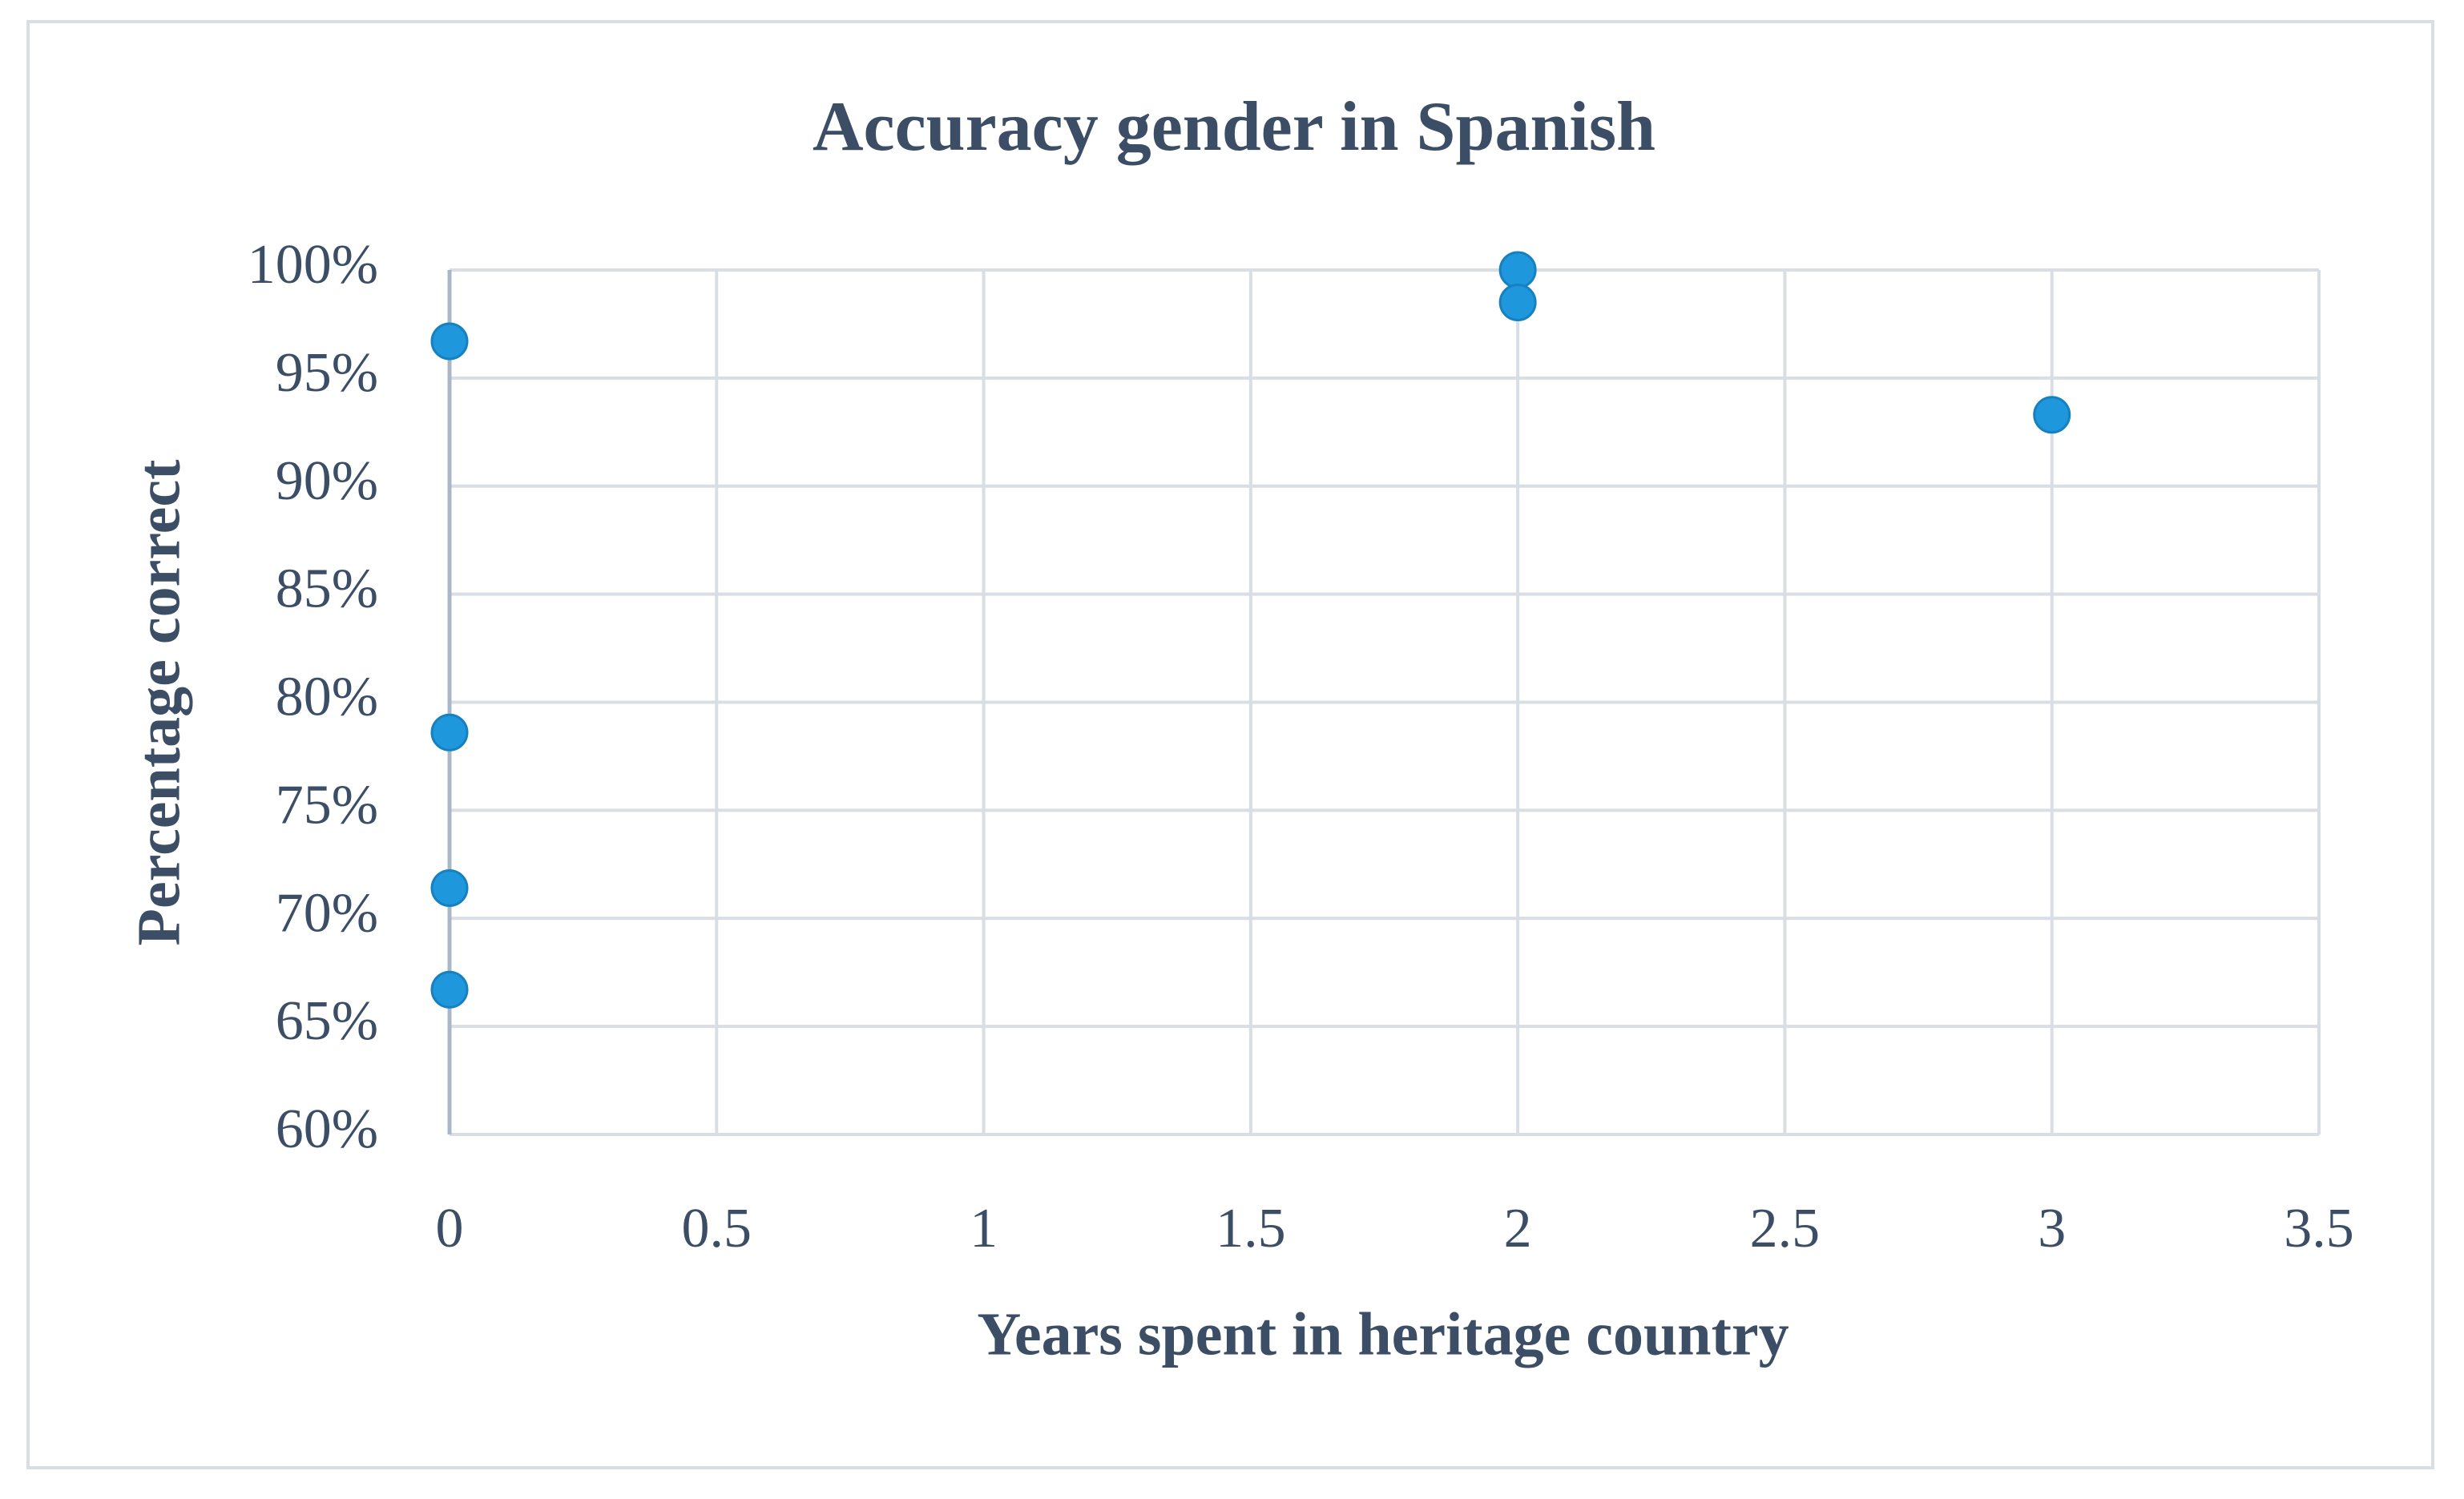 The width and height of the screenshot is (2464, 1499). What do you see at coordinates (327, 589) in the screenshot?
I see `y-tick-label: 85%` at bounding box center [327, 589].